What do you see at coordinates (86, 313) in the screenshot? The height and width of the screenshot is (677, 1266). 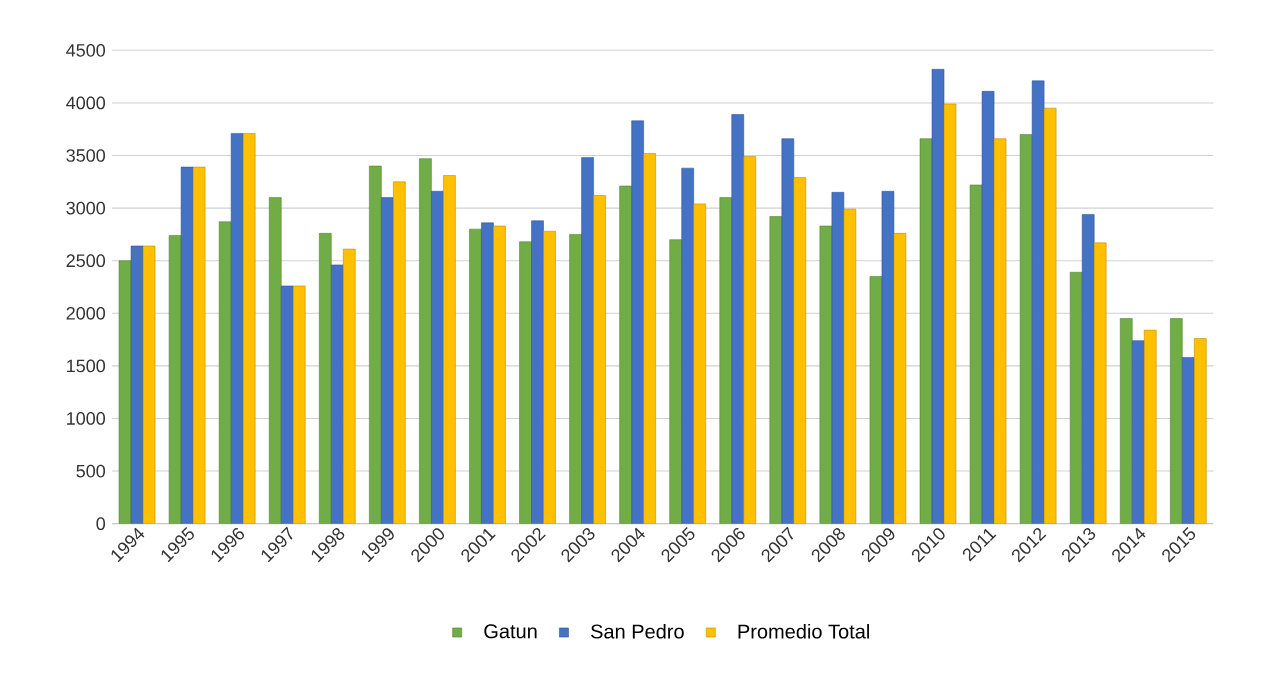 I see `y-tick-label: 2000` at bounding box center [86, 313].